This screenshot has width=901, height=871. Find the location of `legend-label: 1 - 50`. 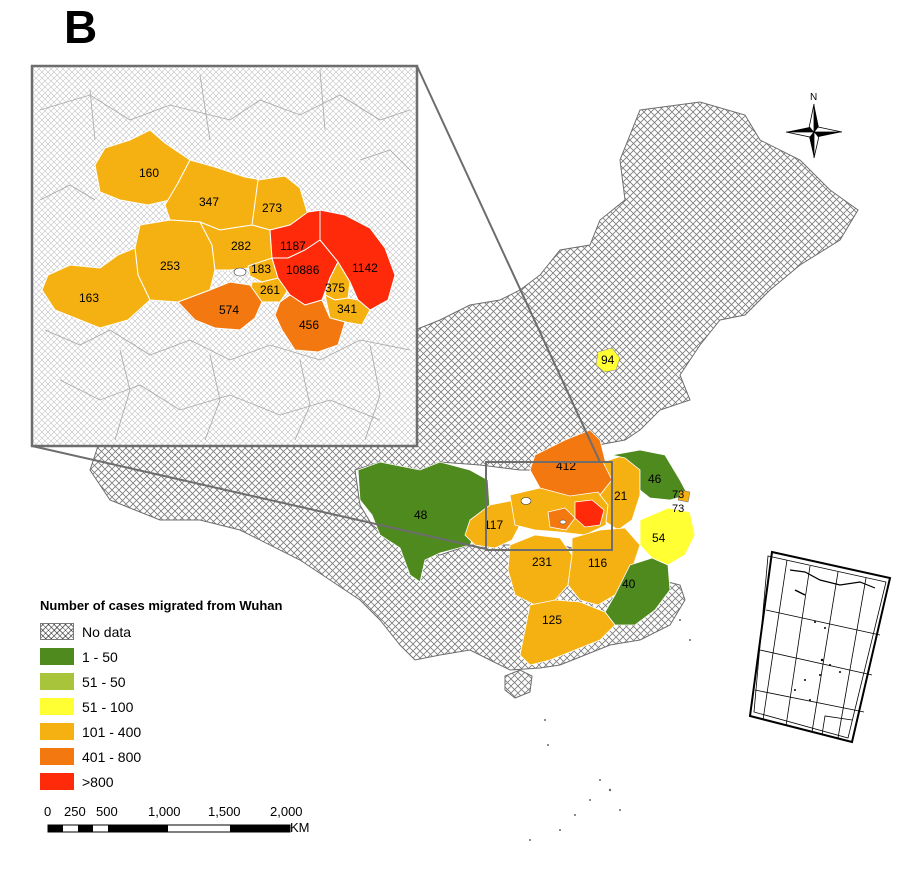

legend-label: 1 - 50 is located at coordinates (100, 656).